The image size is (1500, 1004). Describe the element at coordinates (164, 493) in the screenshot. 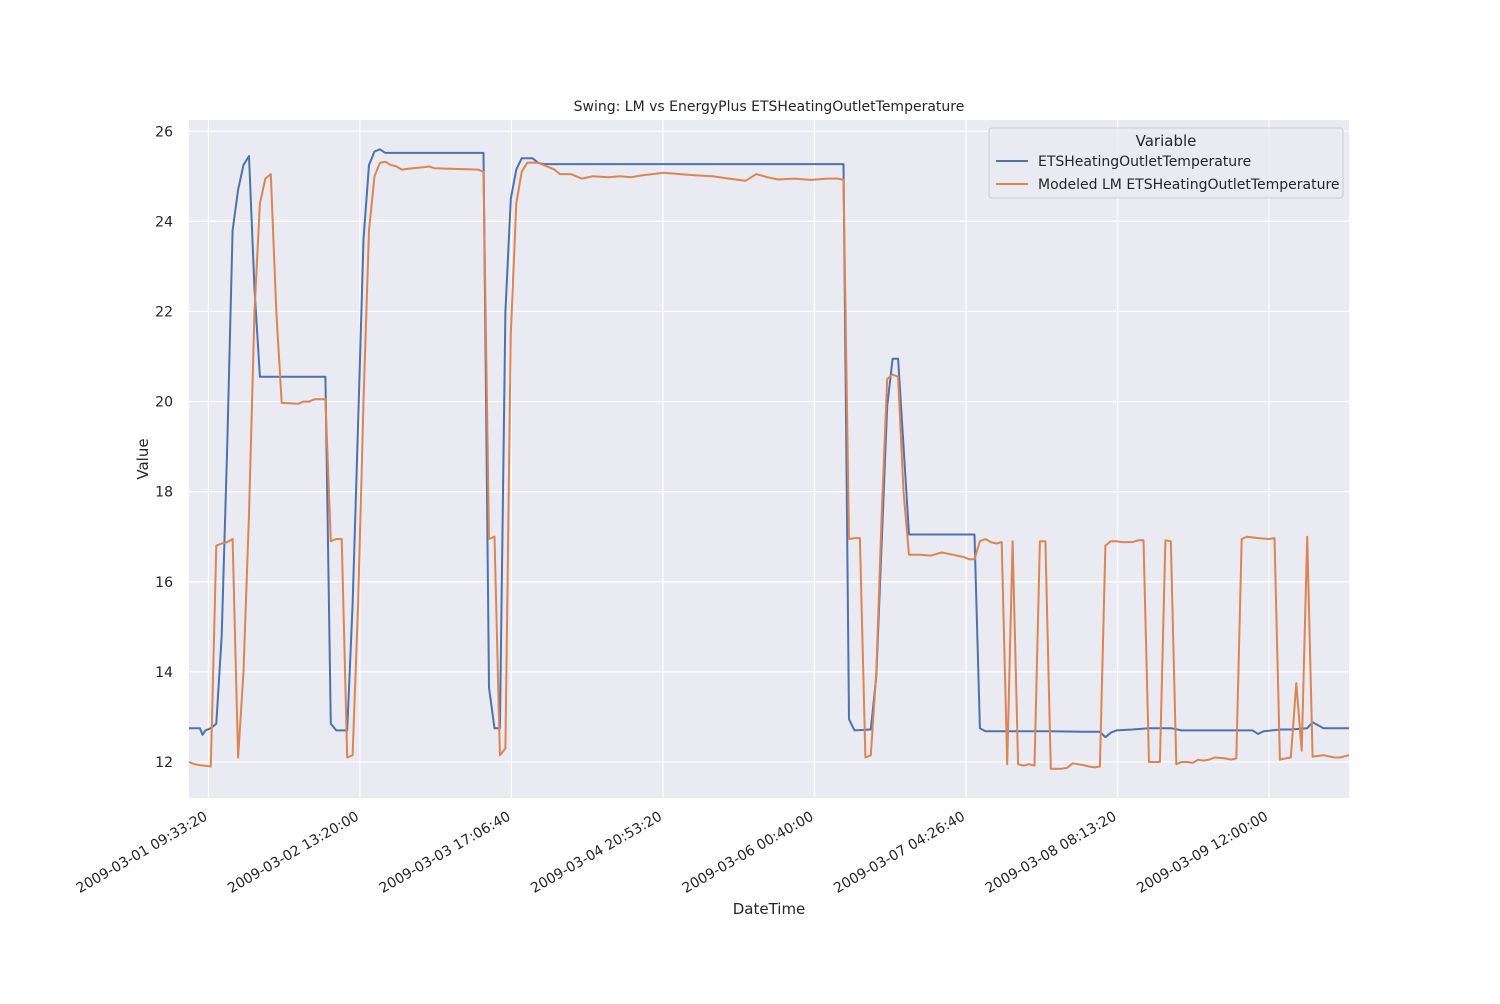

I see `y-tick-label: 18` at that location.